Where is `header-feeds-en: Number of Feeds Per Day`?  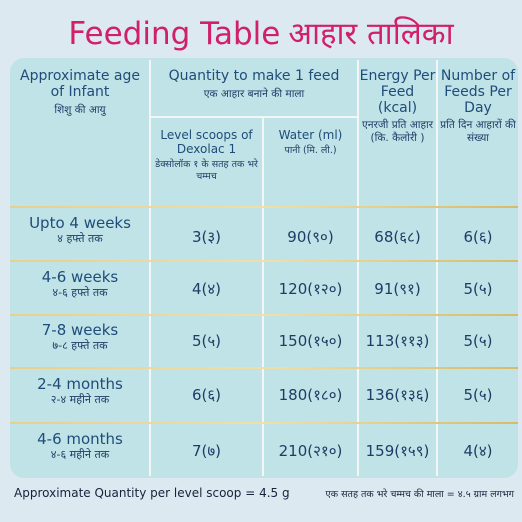
header-feeds-en: Number of Feeds Per Day is located at coordinates (478, 92).